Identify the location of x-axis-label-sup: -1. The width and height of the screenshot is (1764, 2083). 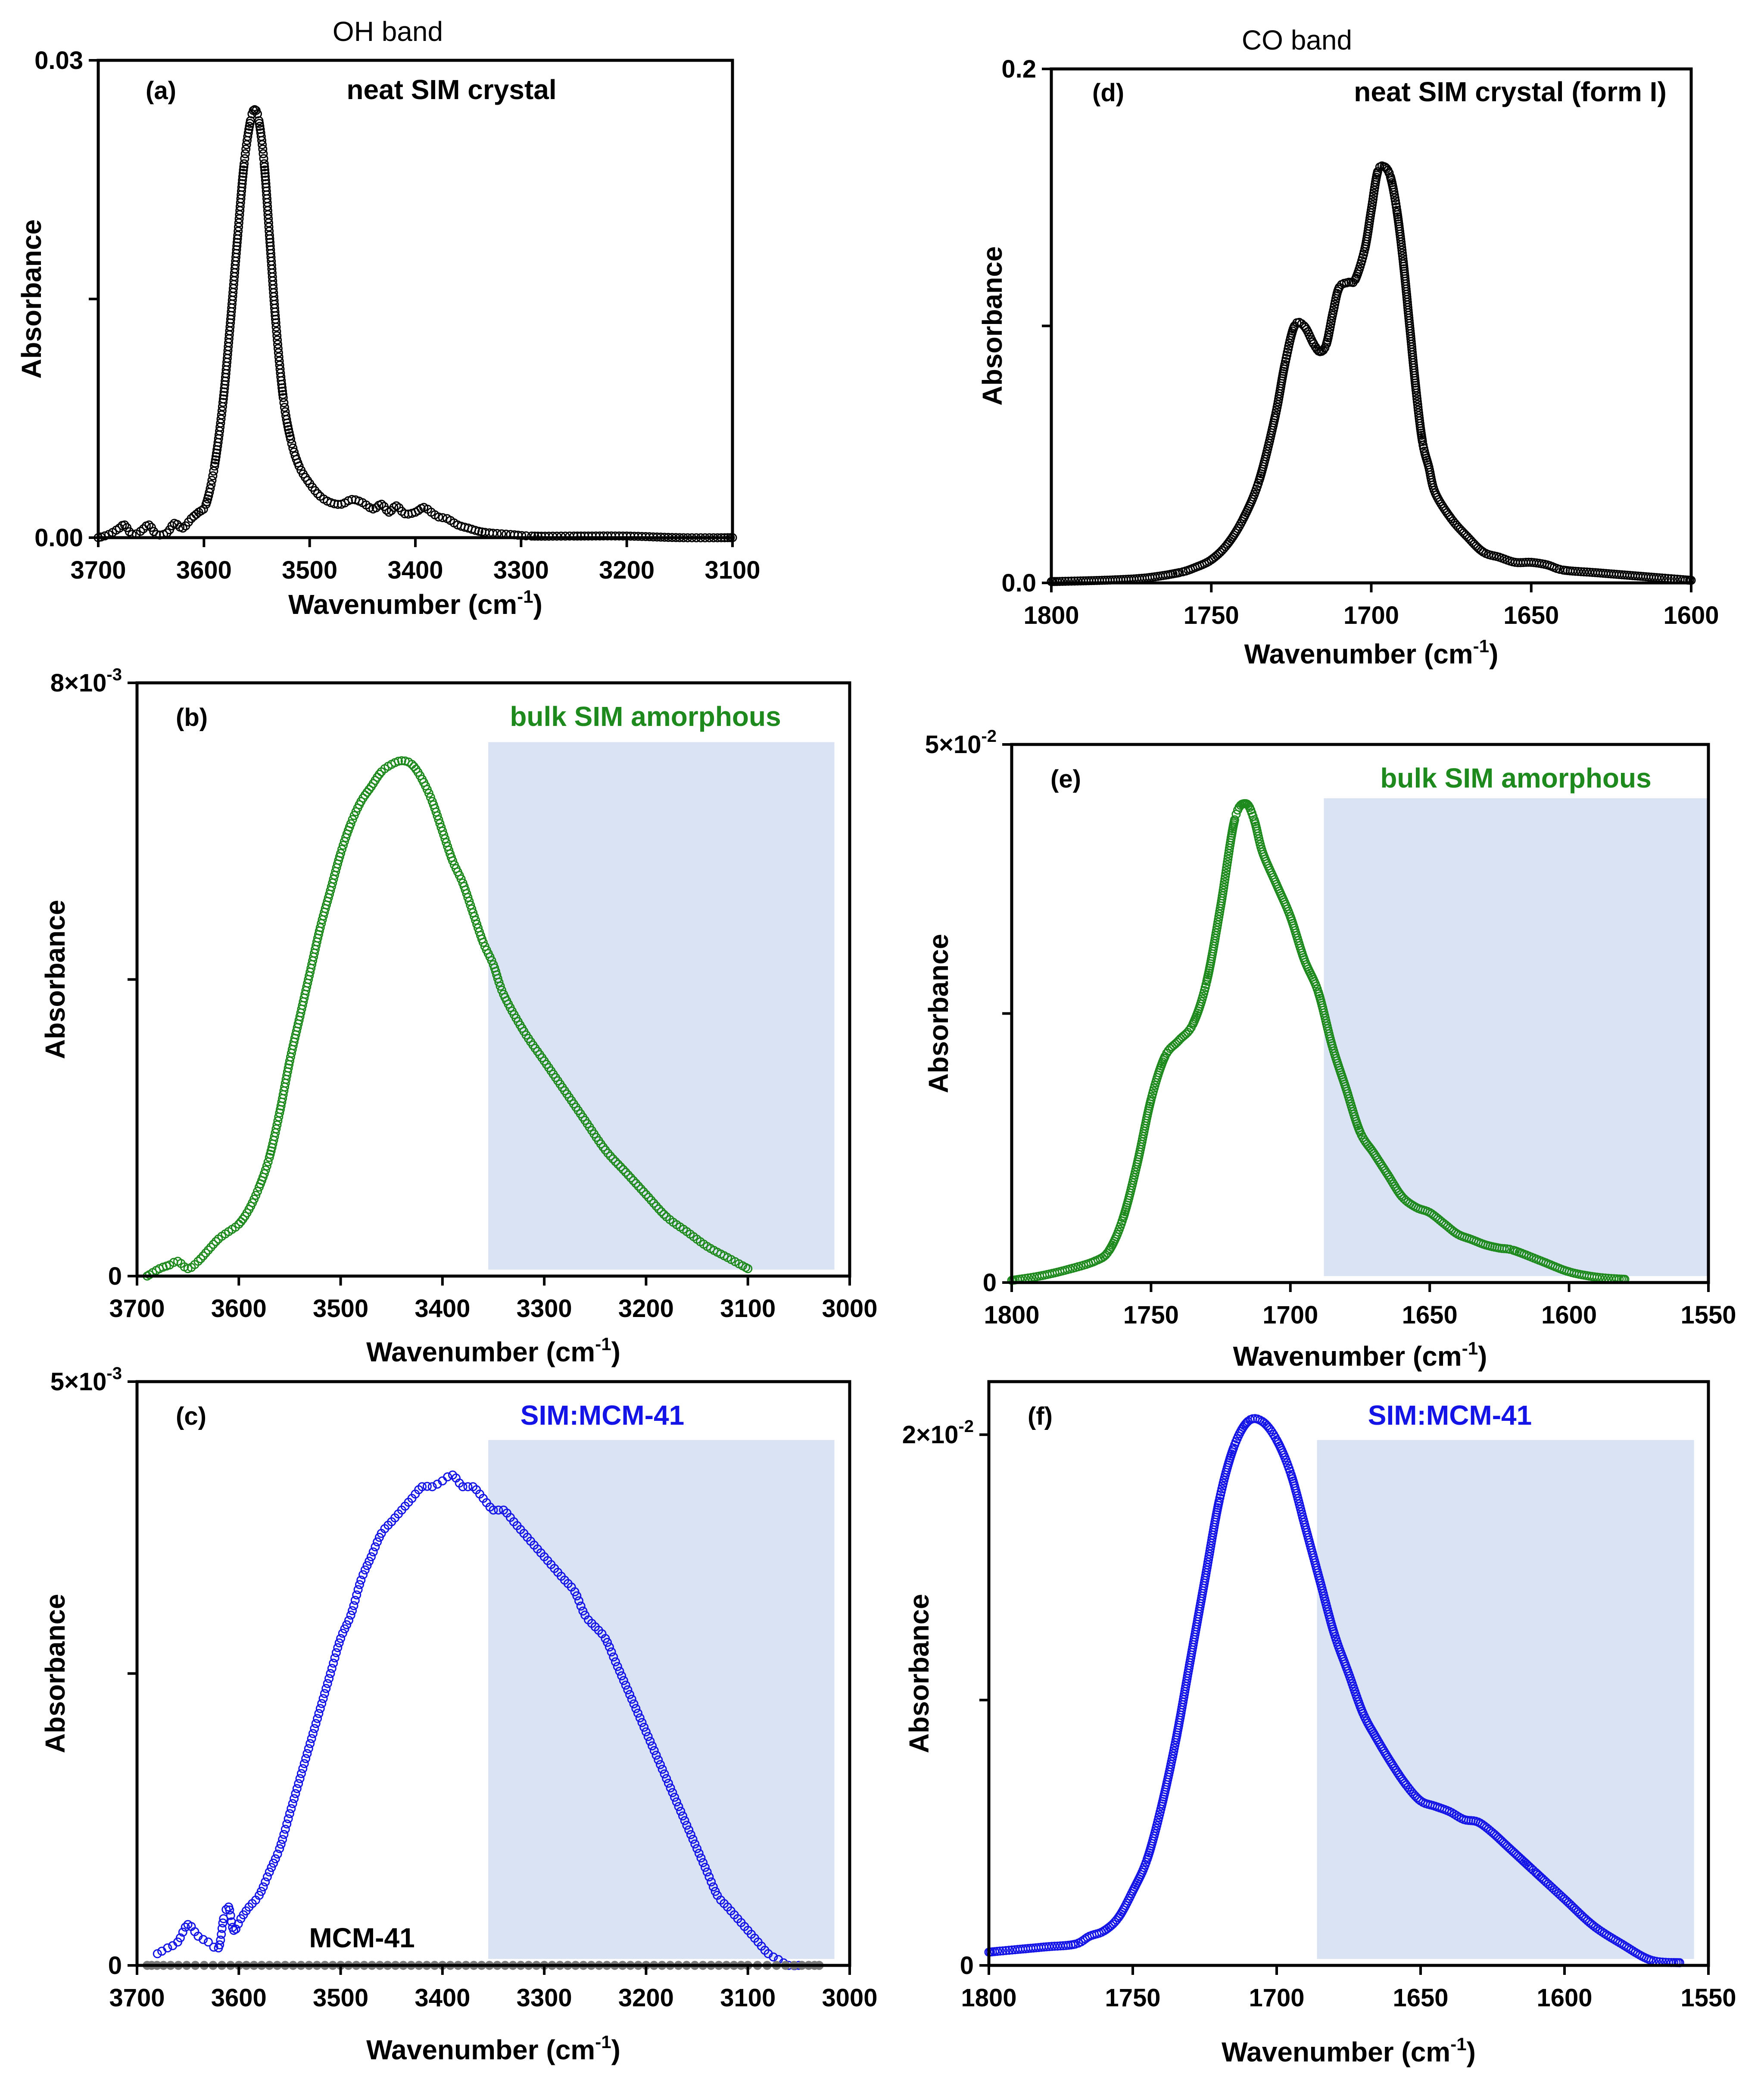
(525, 596).